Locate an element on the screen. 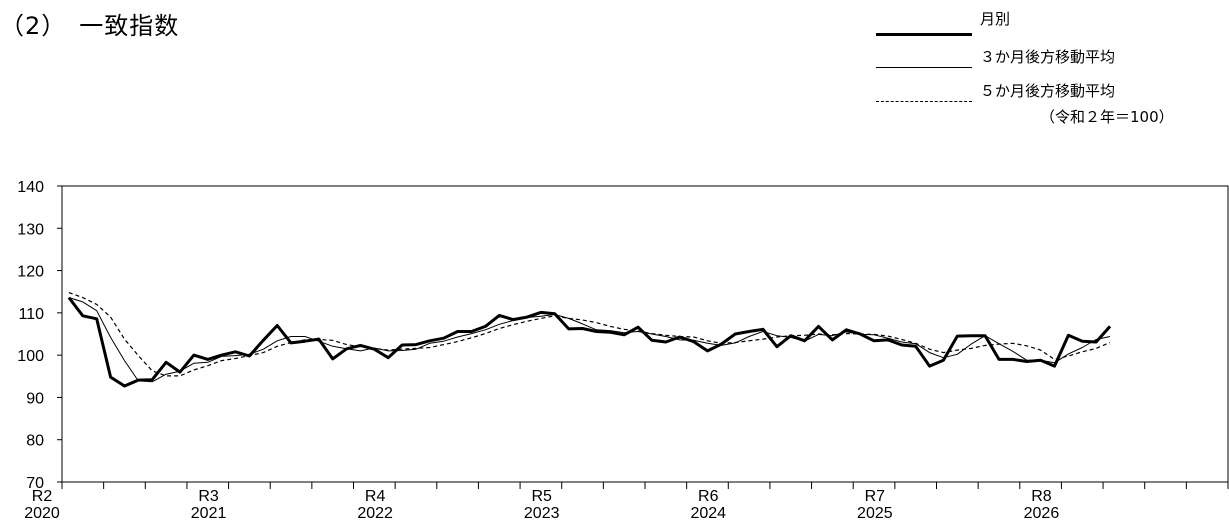 The image size is (1229, 528). x-tick-label-year: 2026 is located at coordinates (1042, 513).